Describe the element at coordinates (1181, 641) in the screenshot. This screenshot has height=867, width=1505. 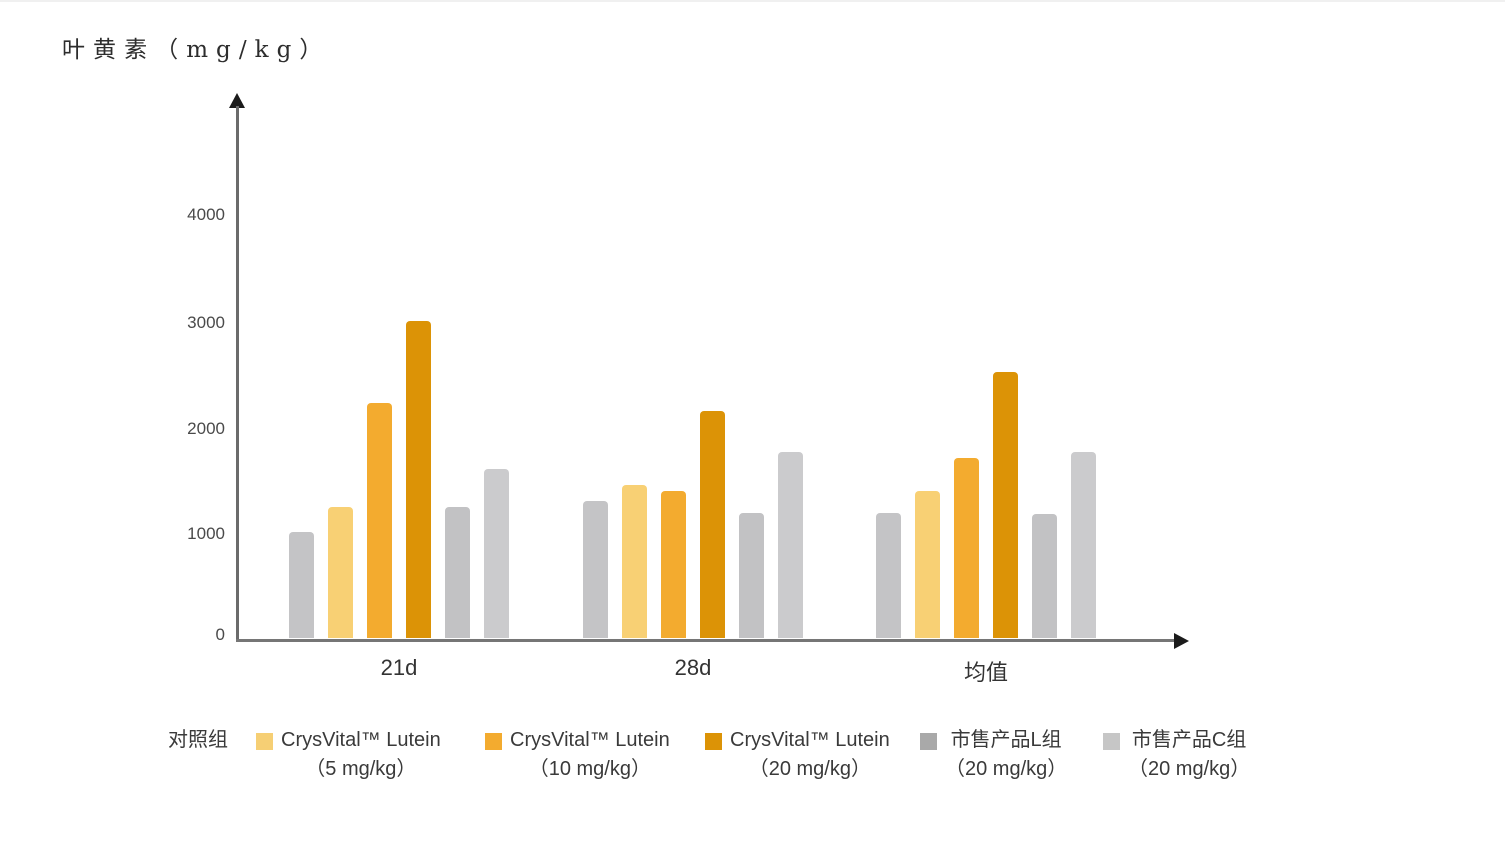
I see `x-axis-arrow-icon` at that location.